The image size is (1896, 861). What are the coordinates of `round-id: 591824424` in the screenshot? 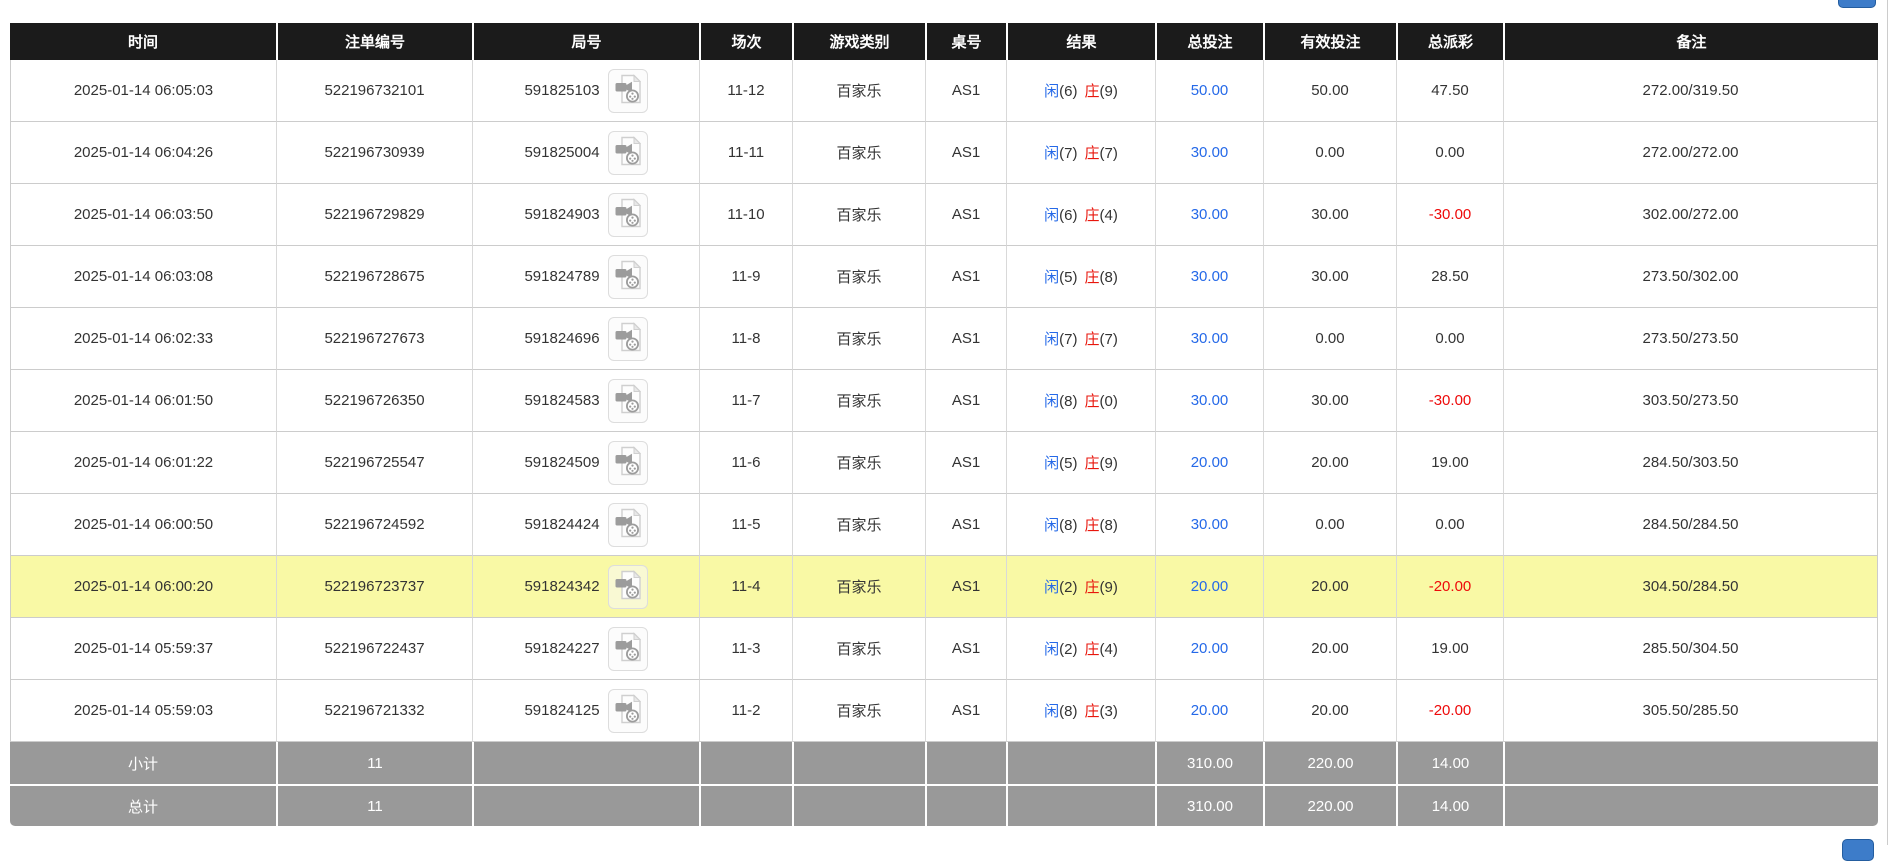 It's located at (562, 524).